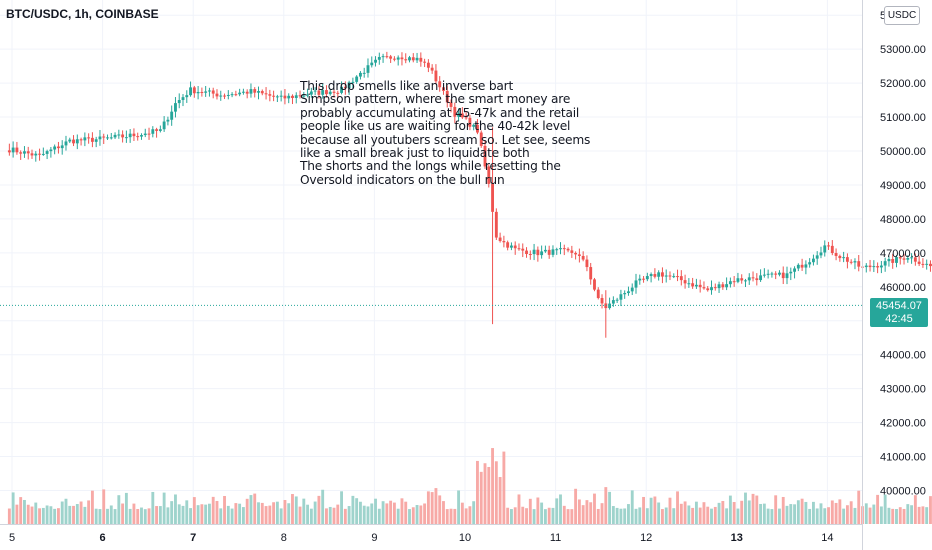 The width and height of the screenshot is (932, 550). I want to click on time-tick-label: 5, so click(12, 538).